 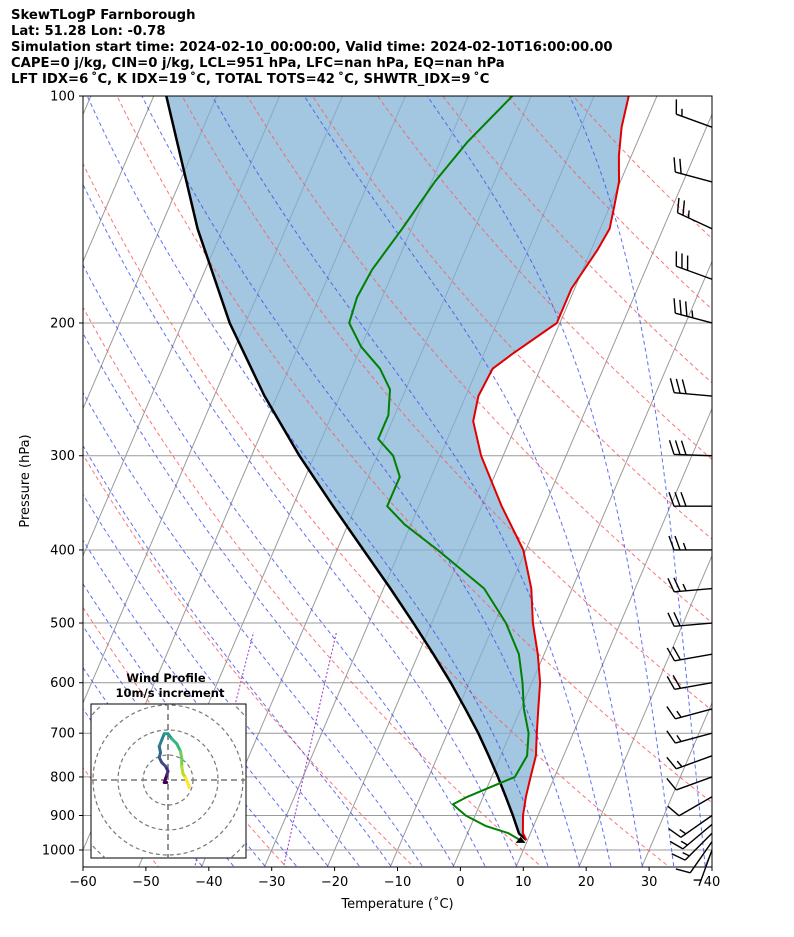 What do you see at coordinates (62, 97) in the screenshot?
I see `y-tick-label: 100` at bounding box center [62, 97].